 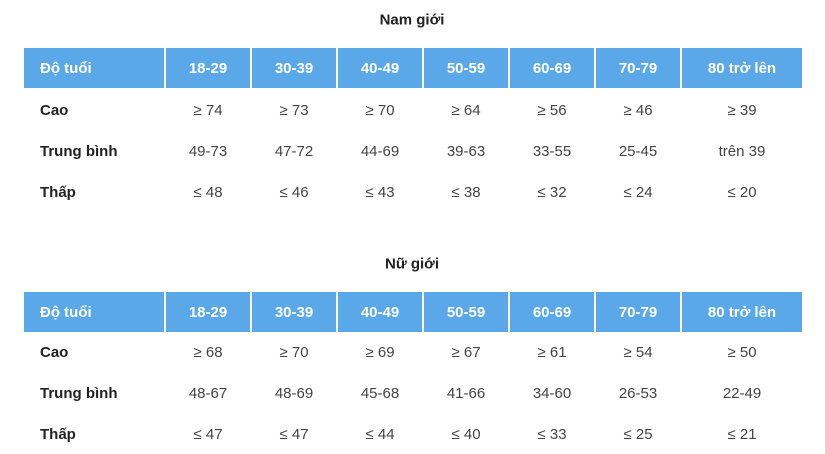 What do you see at coordinates (466, 110) in the screenshot?
I see `table-cell: ≥ 64` at bounding box center [466, 110].